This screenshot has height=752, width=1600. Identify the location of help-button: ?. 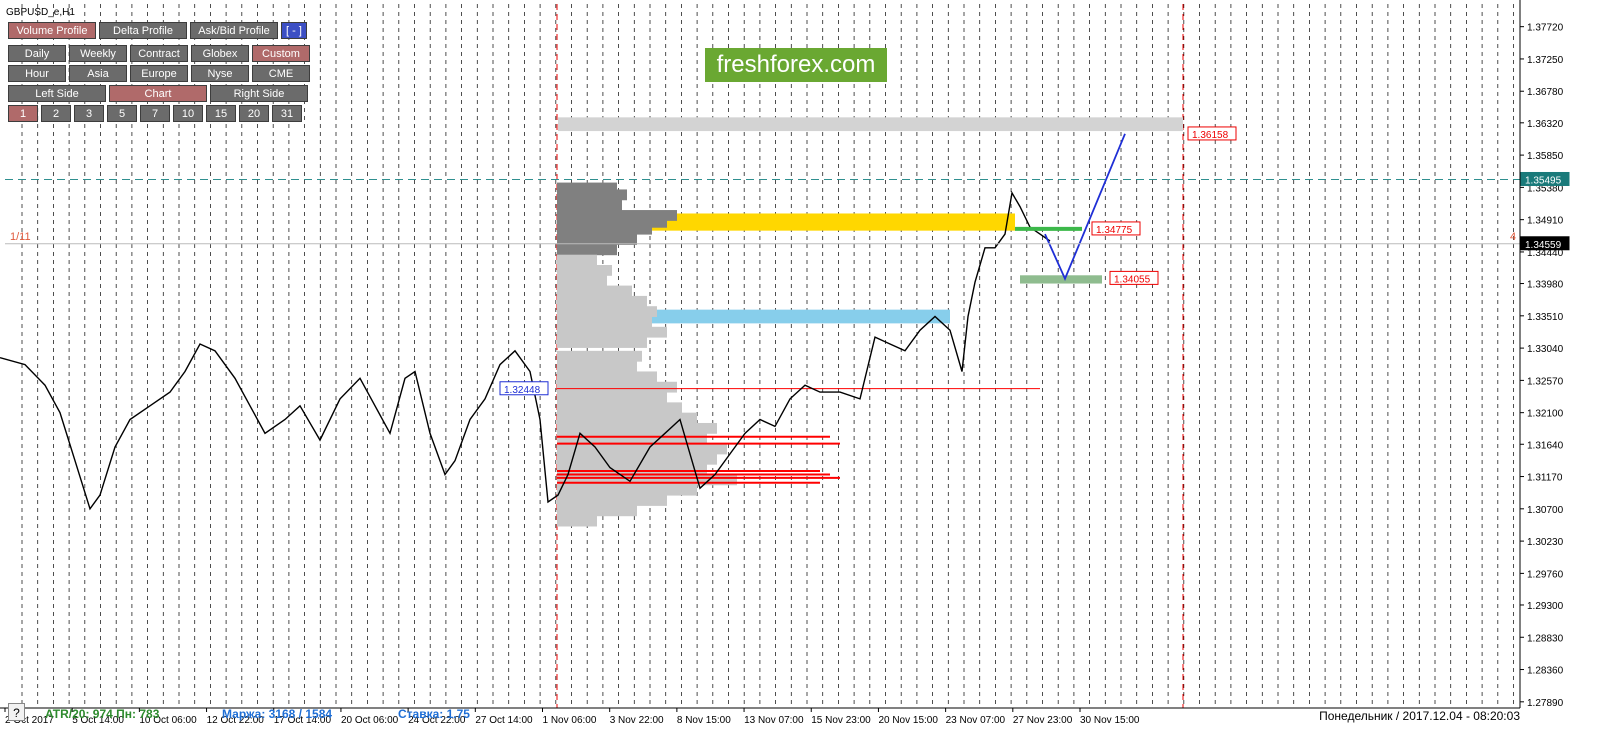
(16, 712).